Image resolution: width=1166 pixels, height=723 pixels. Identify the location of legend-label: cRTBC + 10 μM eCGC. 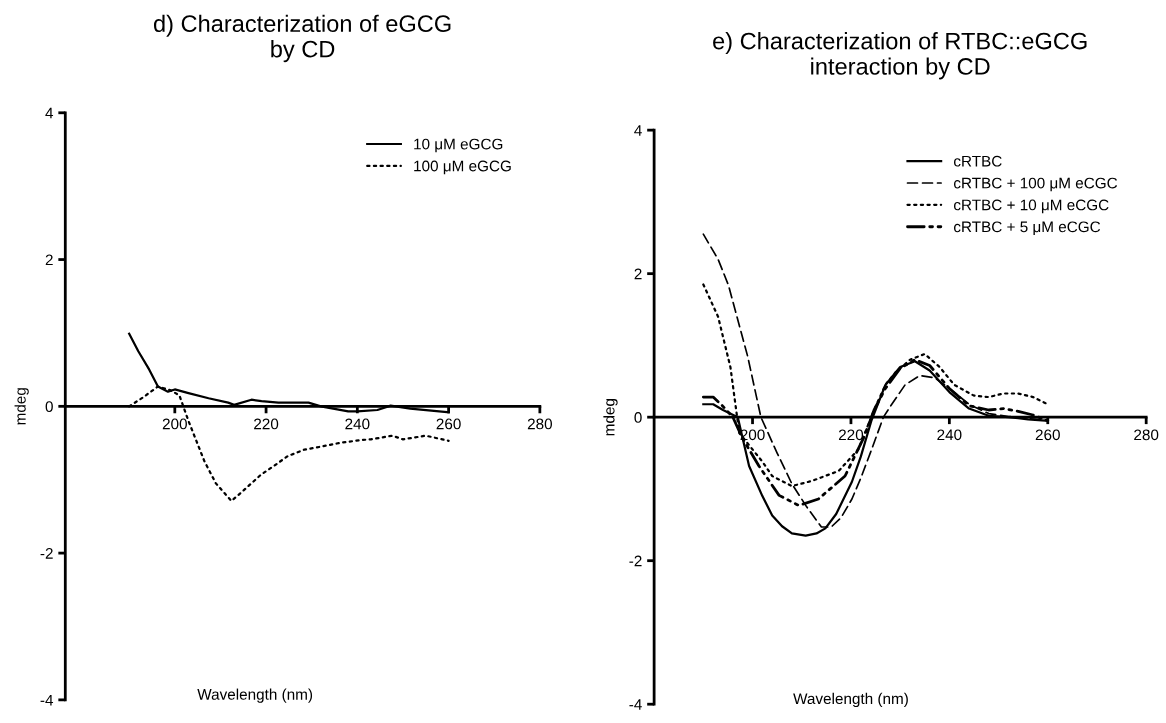
(1031, 206).